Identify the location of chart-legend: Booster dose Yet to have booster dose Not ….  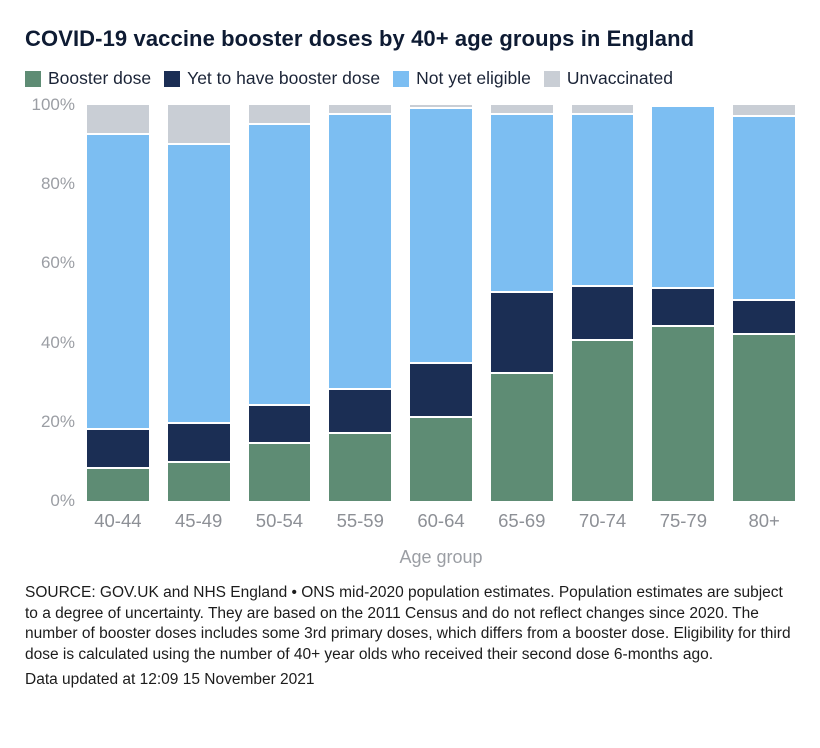
(410, 78).